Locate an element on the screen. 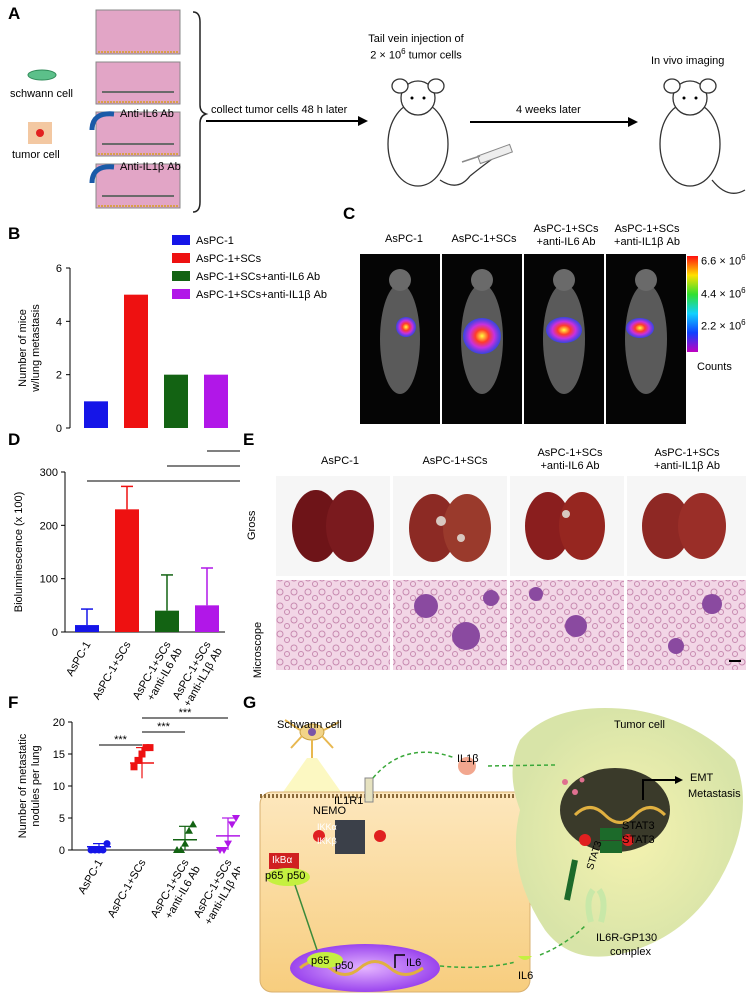  scale-tick-1: 6.6 × 10⁶ is located at coordinates (723, 260).